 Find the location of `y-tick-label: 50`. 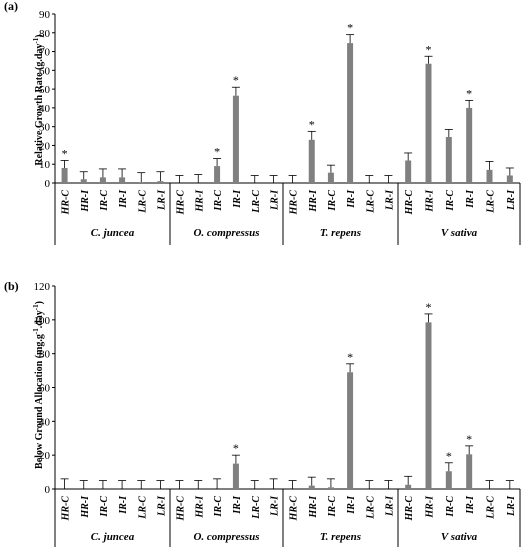

y-tick-label: 50 is located at coordinates (45, 90).